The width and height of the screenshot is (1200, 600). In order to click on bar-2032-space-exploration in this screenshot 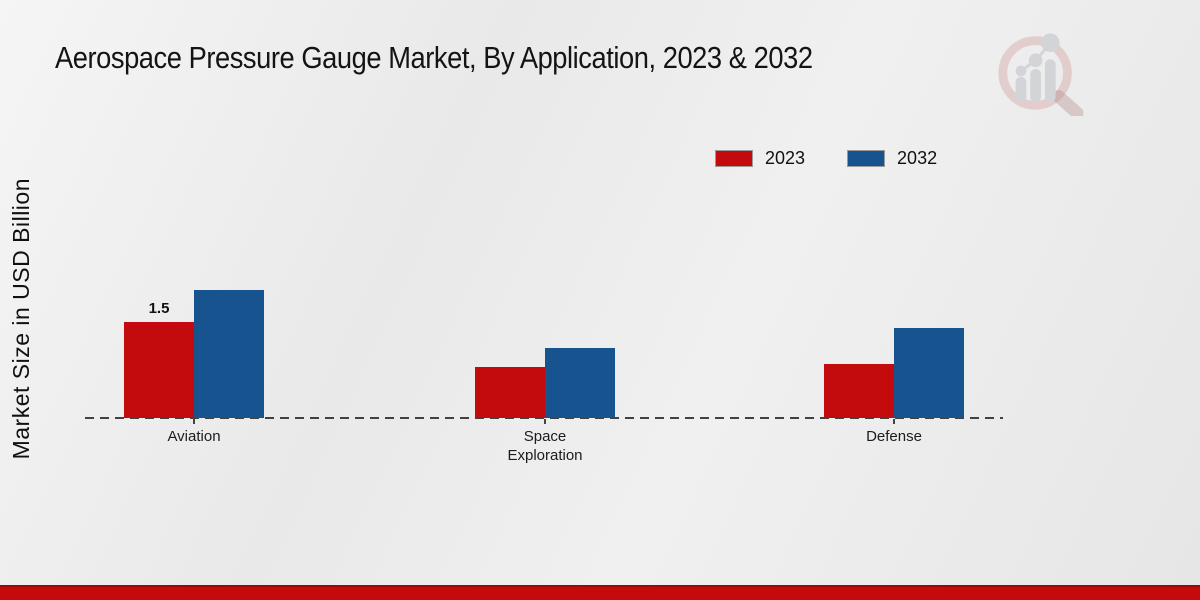, I will do `click(580, 383)`.